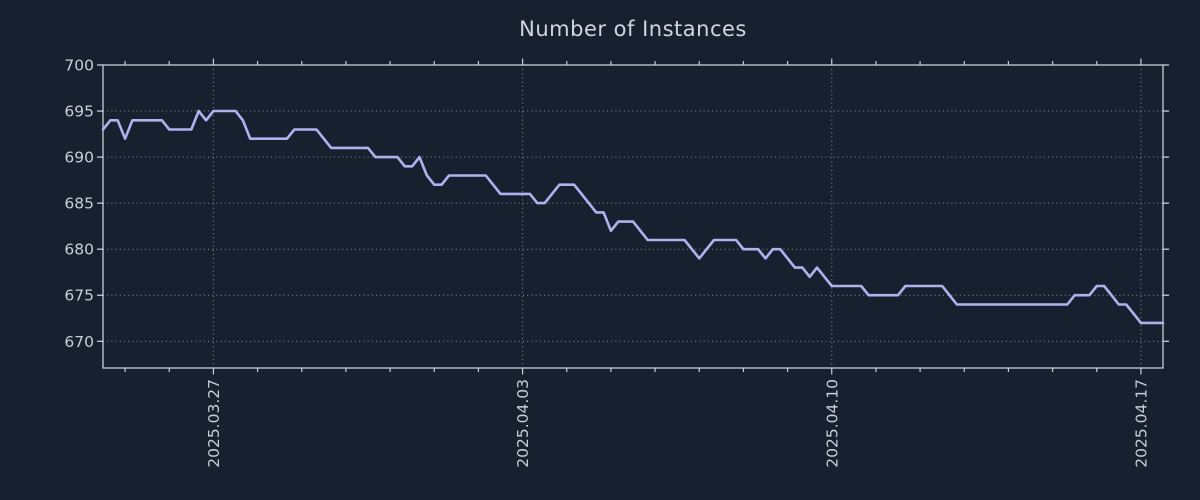 Image resolution: width=1200 pixels, height=500 pixels. I want to click on y-tick-label: 670, so click(79, 342).